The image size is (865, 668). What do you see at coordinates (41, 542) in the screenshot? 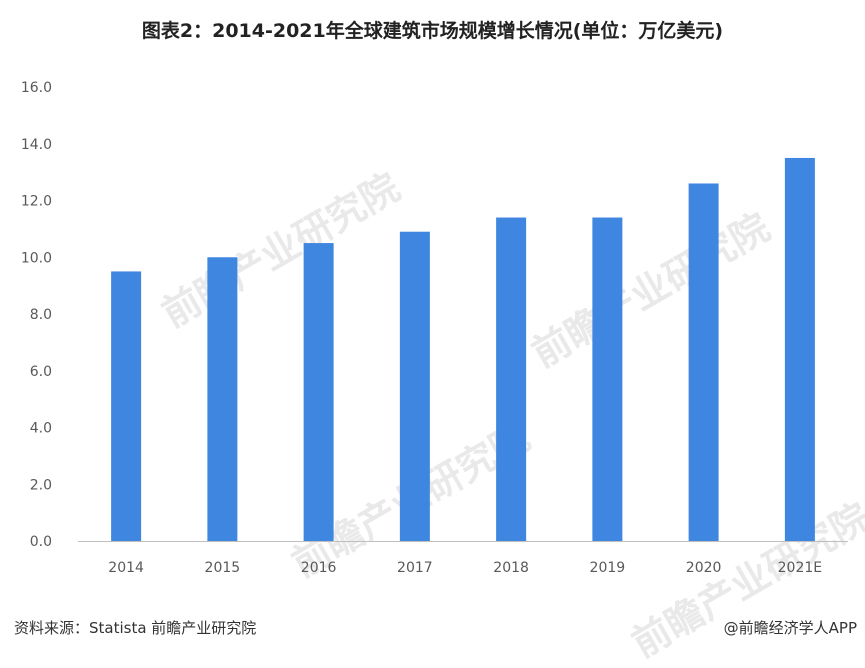
I see `y-tick-label: 0.0` at bounding box center [41, 542].